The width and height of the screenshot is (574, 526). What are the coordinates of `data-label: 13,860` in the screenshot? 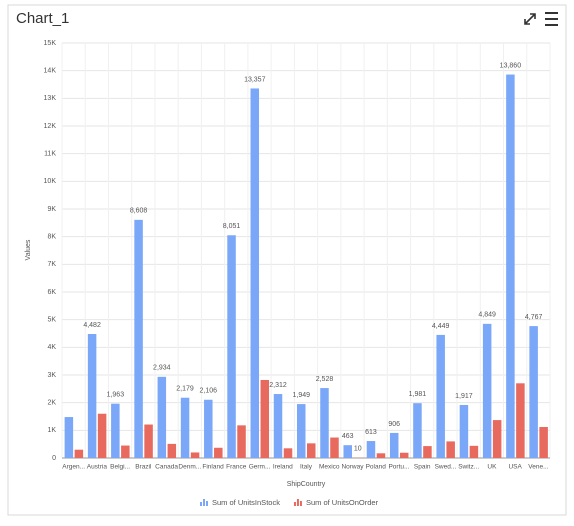 It's located at (511, 65).